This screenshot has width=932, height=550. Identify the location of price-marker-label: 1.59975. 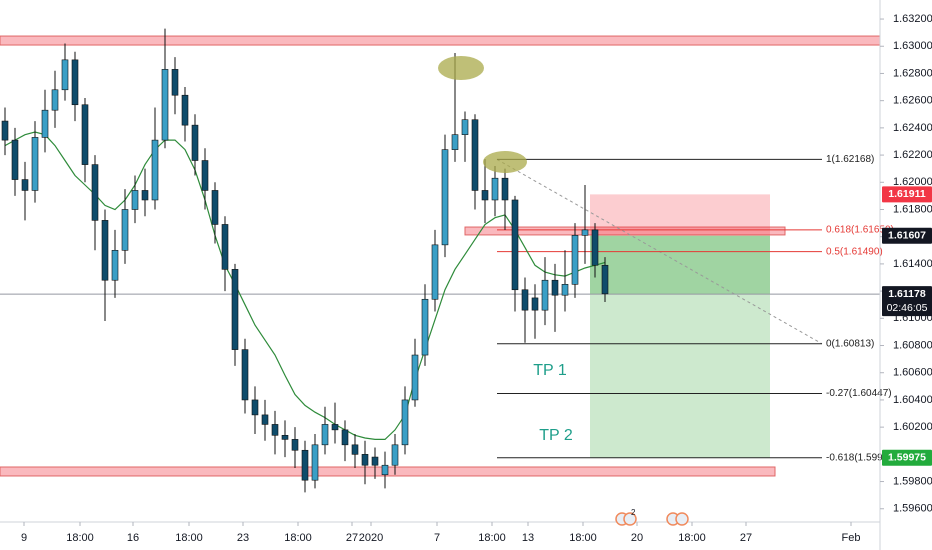
(907, 458).